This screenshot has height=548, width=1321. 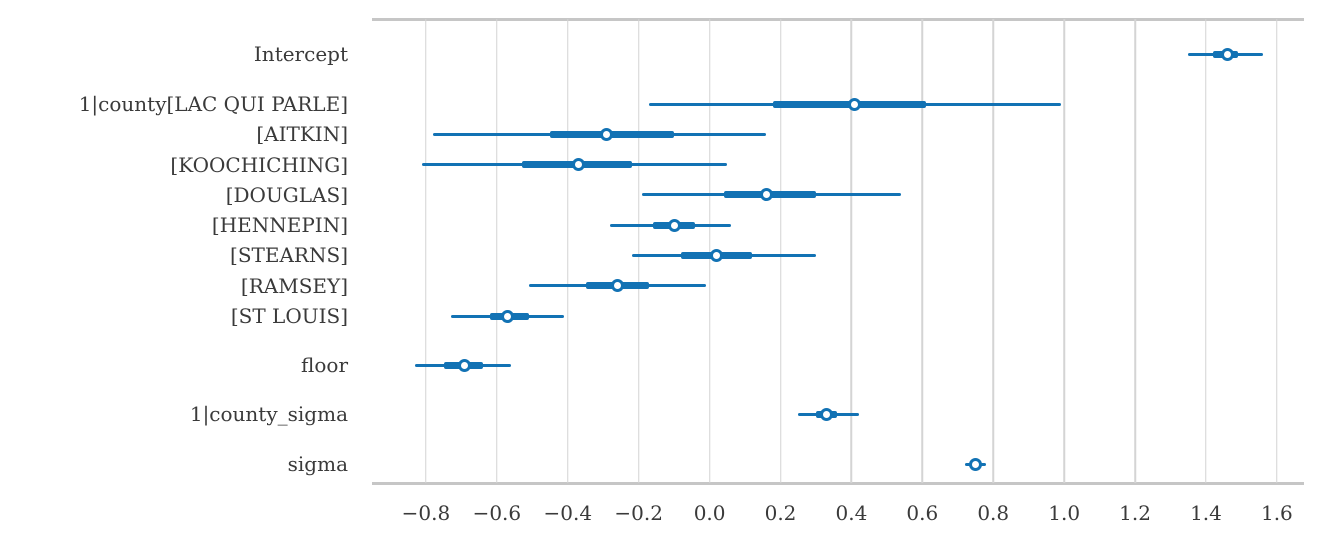 I want to click on row-label: 1|county[LAC QUI PARLE], so click(x=213, y=104).